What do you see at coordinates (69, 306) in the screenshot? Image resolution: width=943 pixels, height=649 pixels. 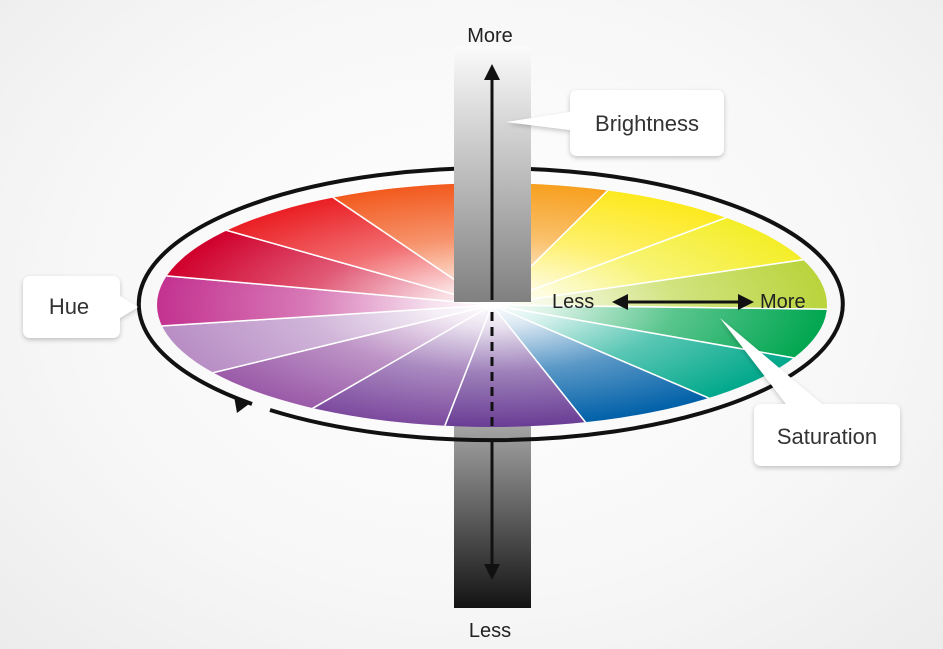 I see `hue-callout-label: Hue` at bounding box center [69, 306].